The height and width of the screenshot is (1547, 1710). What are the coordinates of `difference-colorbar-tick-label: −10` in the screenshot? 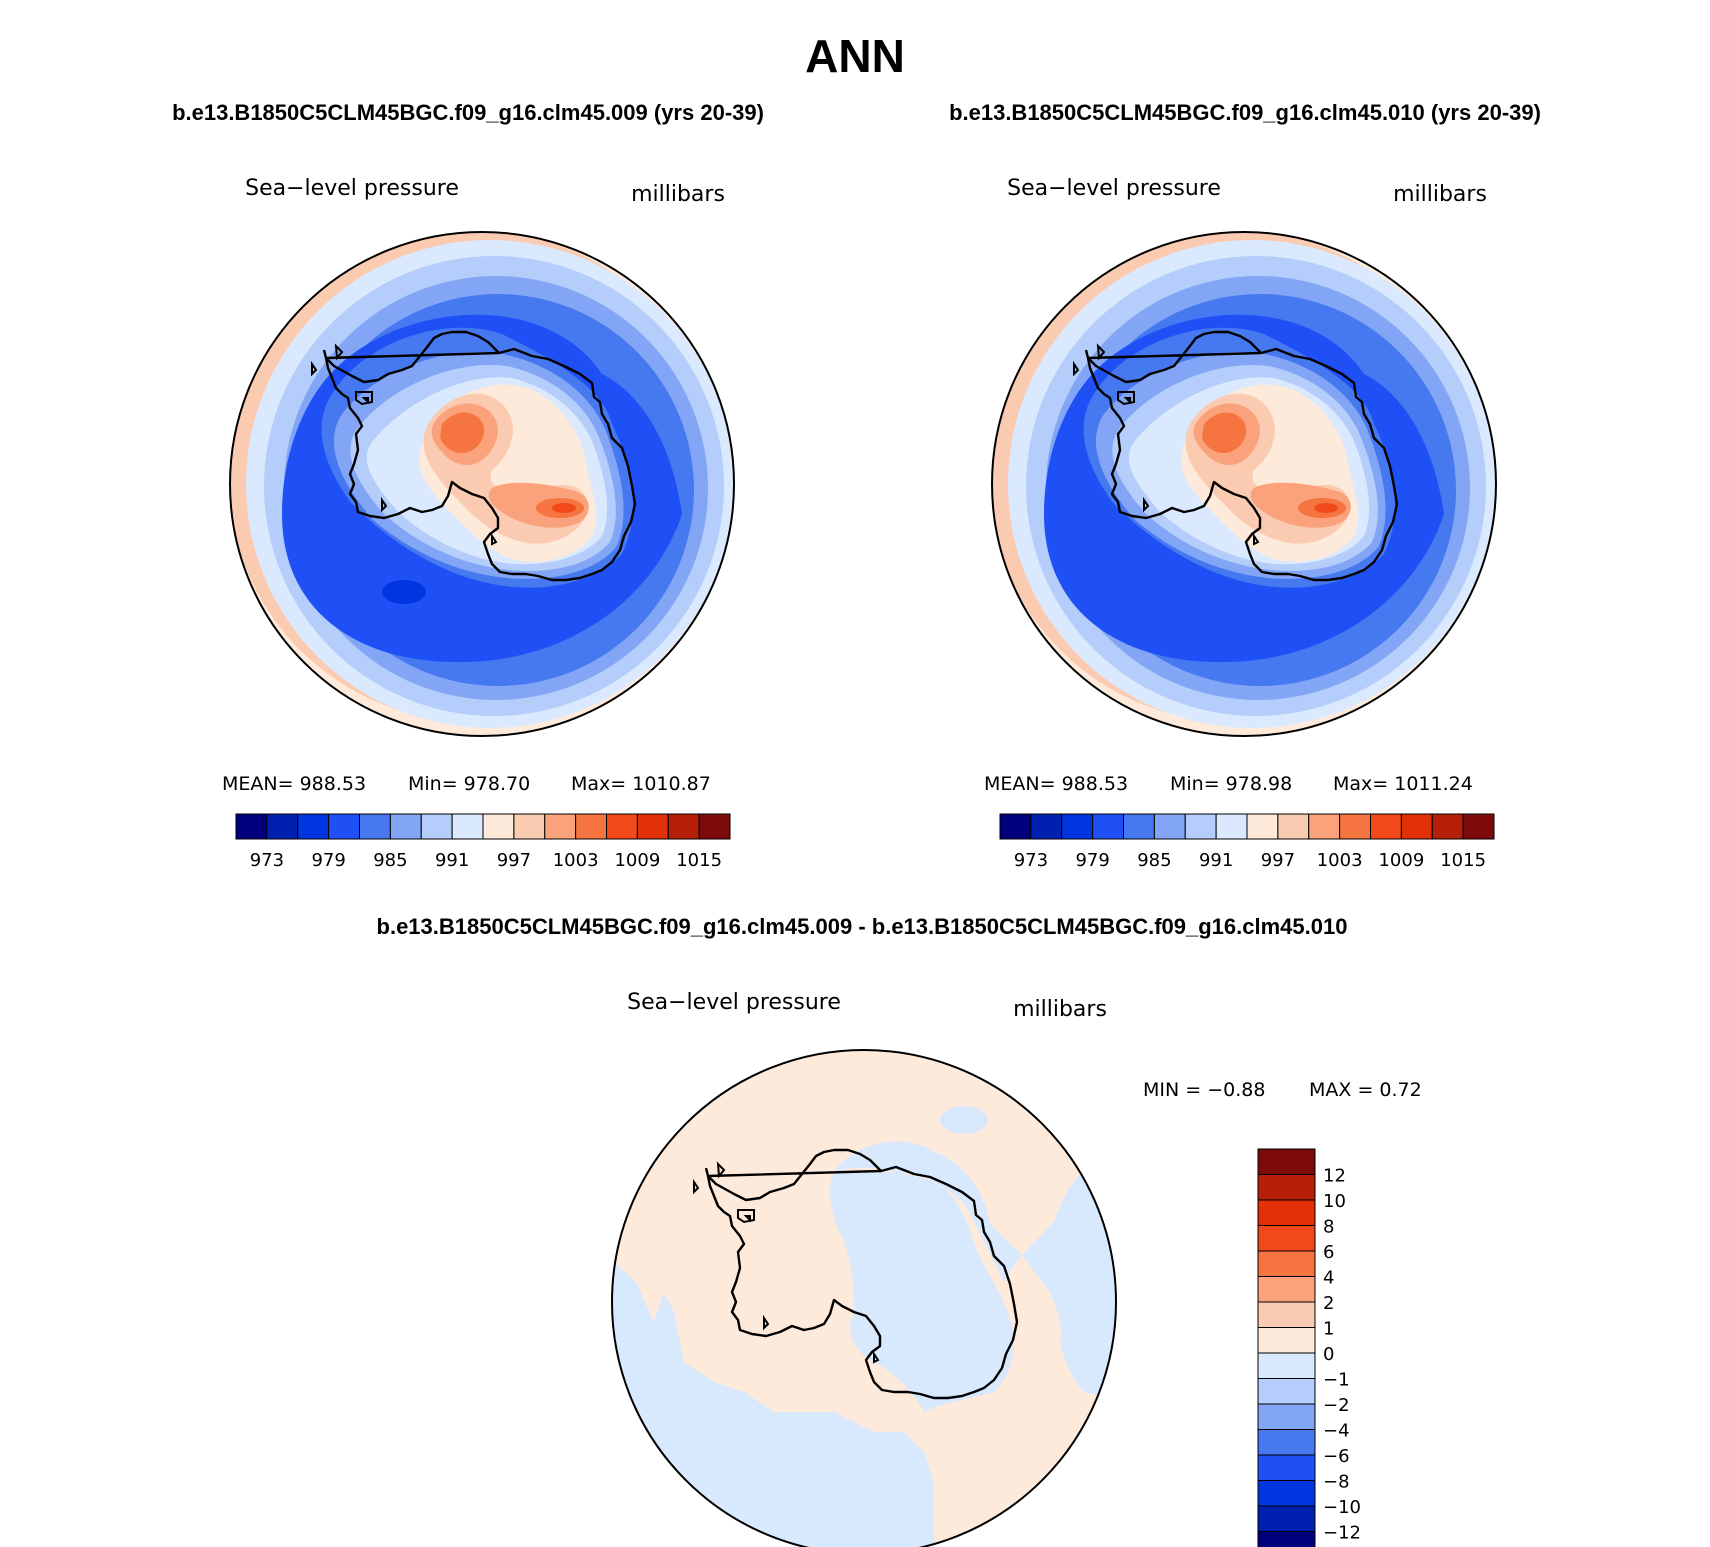 It's located at (1342, 1507).